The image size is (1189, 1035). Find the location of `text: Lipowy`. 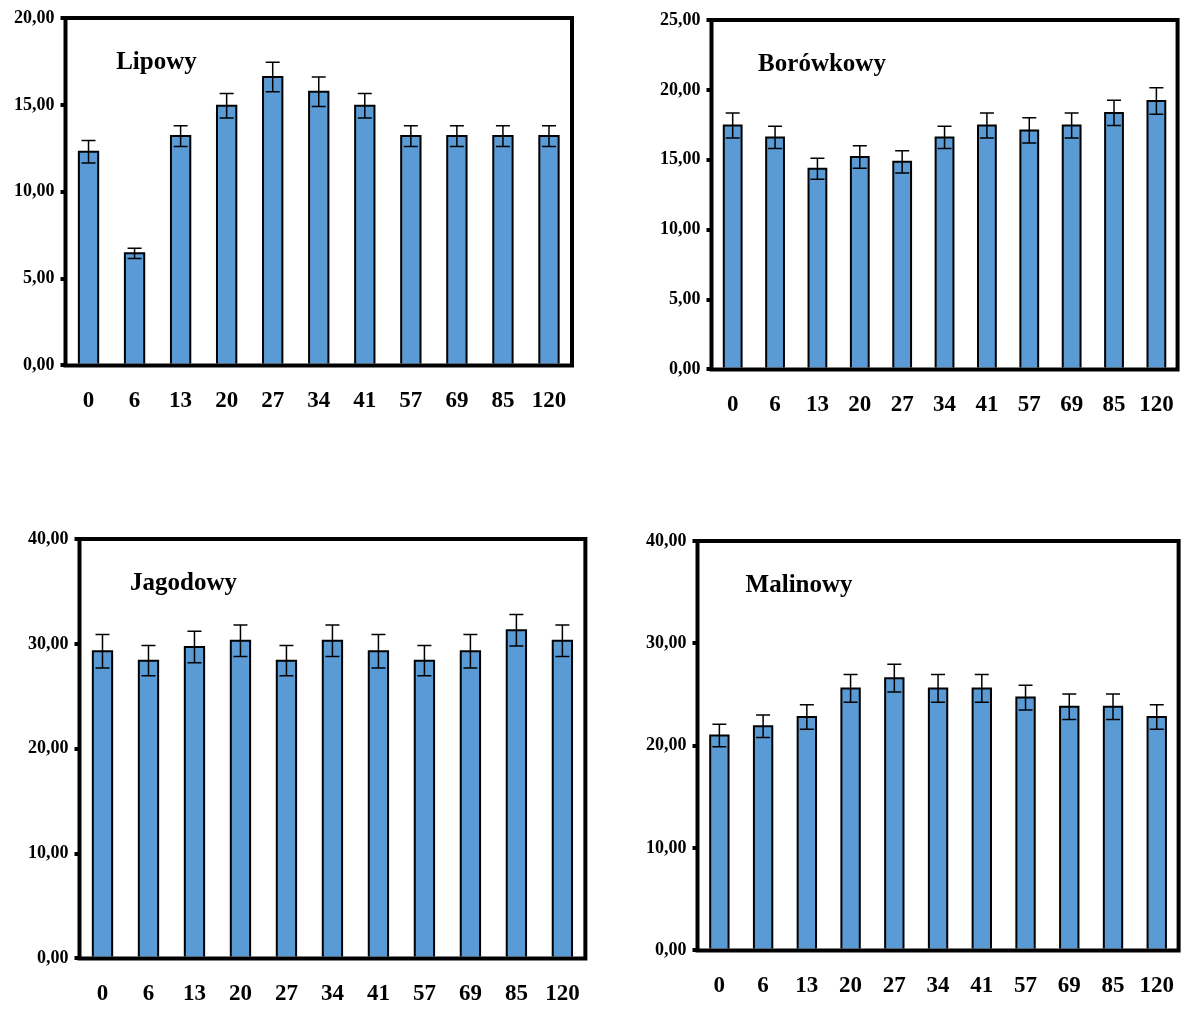

text: Lipowy is located at coordinates (157, 61).